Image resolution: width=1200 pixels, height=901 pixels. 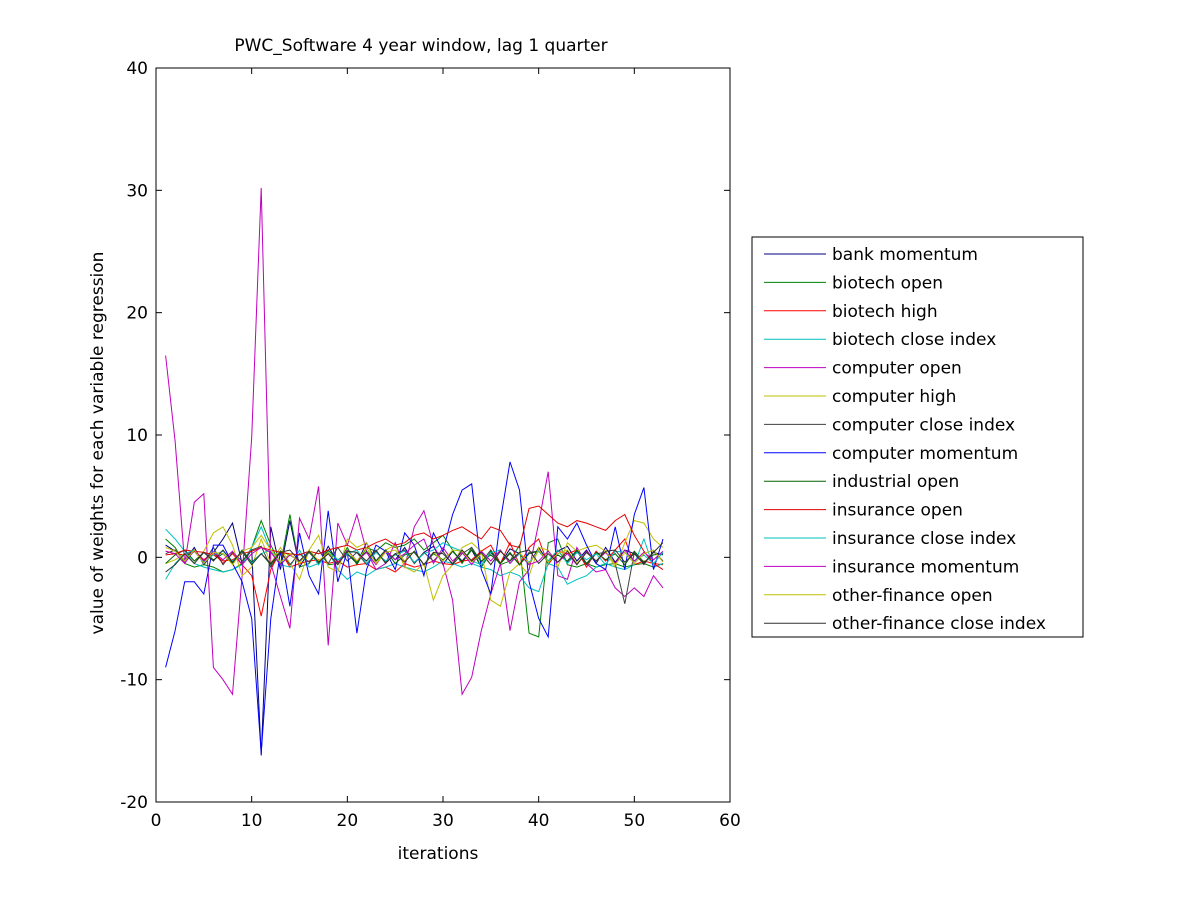 What do you see at coordinates (134, 803) in the screenshot?
I see `y-tick-label: -20` at bounding box center [134, 803].